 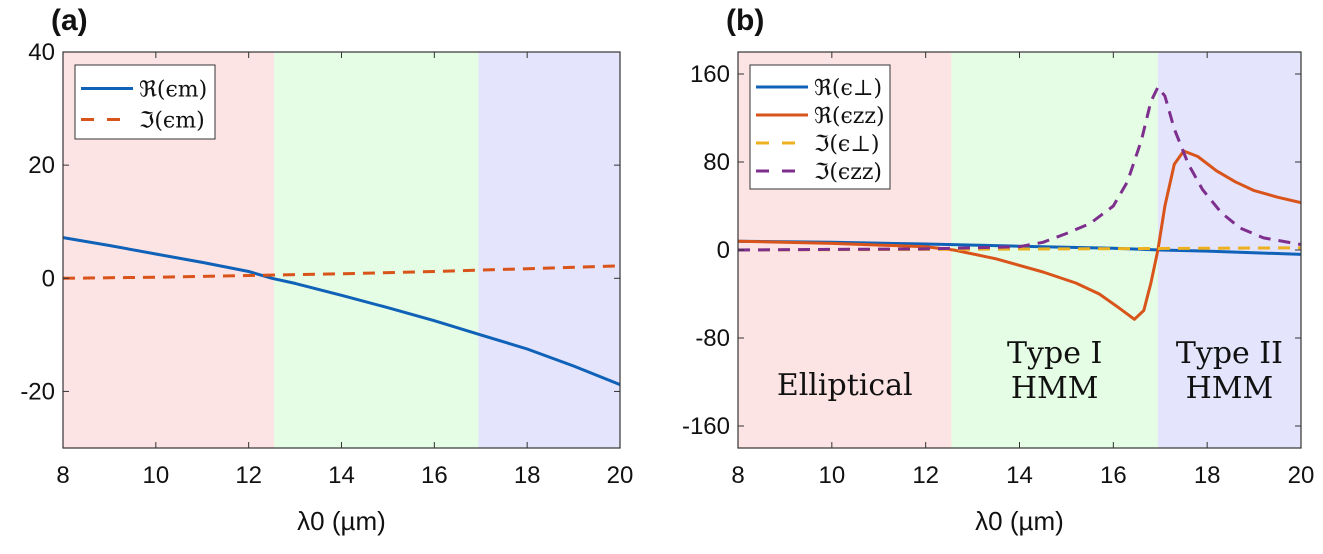 I want to click on y-tick-label: 40, so click(x=41, y=52).